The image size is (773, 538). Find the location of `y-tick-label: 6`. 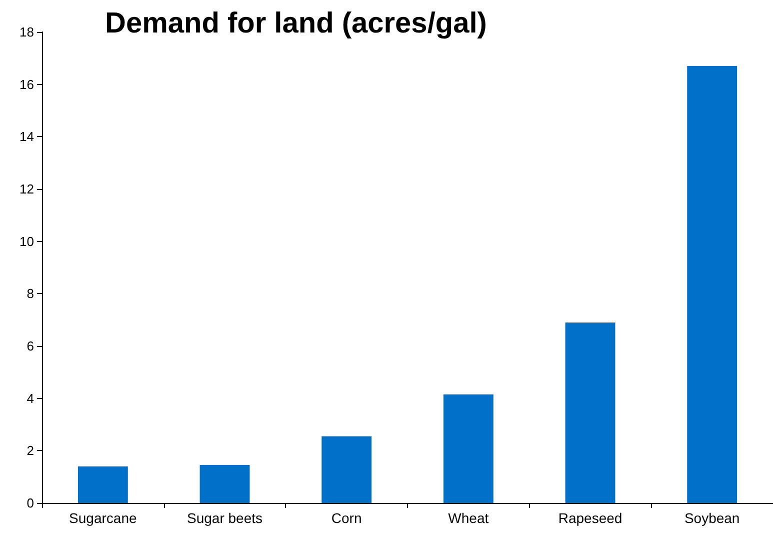

y-tick-label: 6 is located at coordinates (30, 346).